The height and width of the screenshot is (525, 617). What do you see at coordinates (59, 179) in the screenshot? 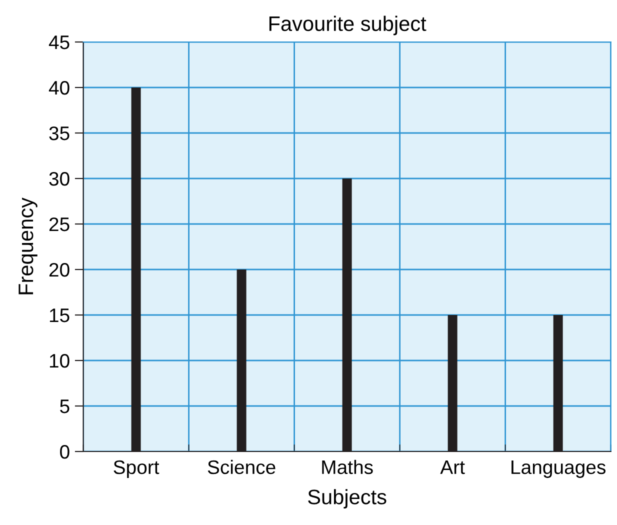
I see `y-tick-label: 30` at bounding box center [59, 179].